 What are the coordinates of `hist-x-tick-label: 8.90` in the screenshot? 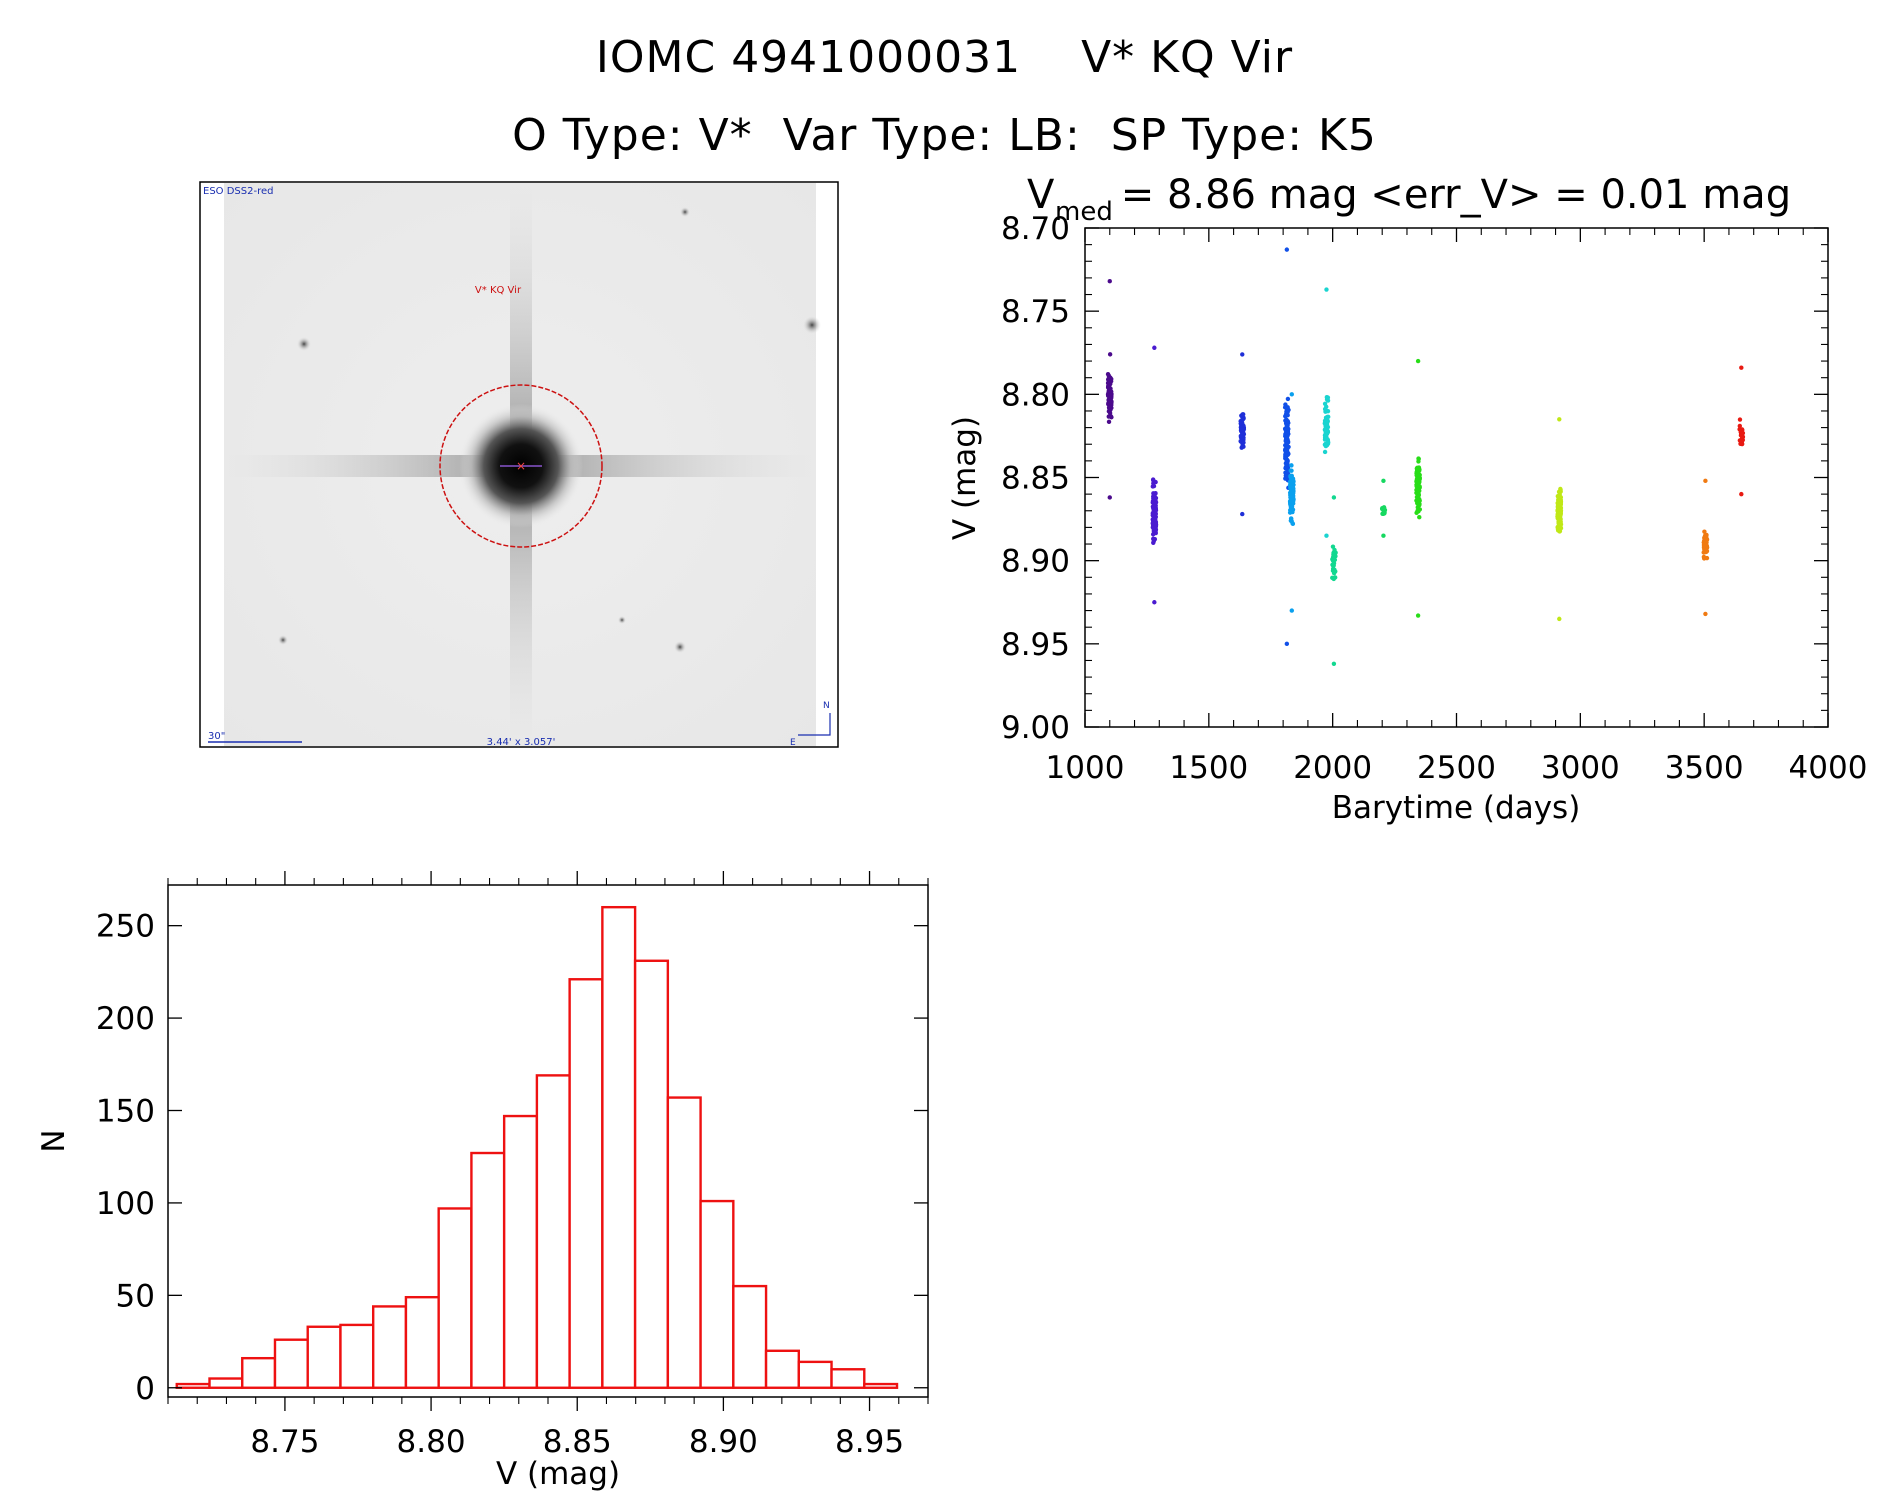 It's located at (723, 1442).